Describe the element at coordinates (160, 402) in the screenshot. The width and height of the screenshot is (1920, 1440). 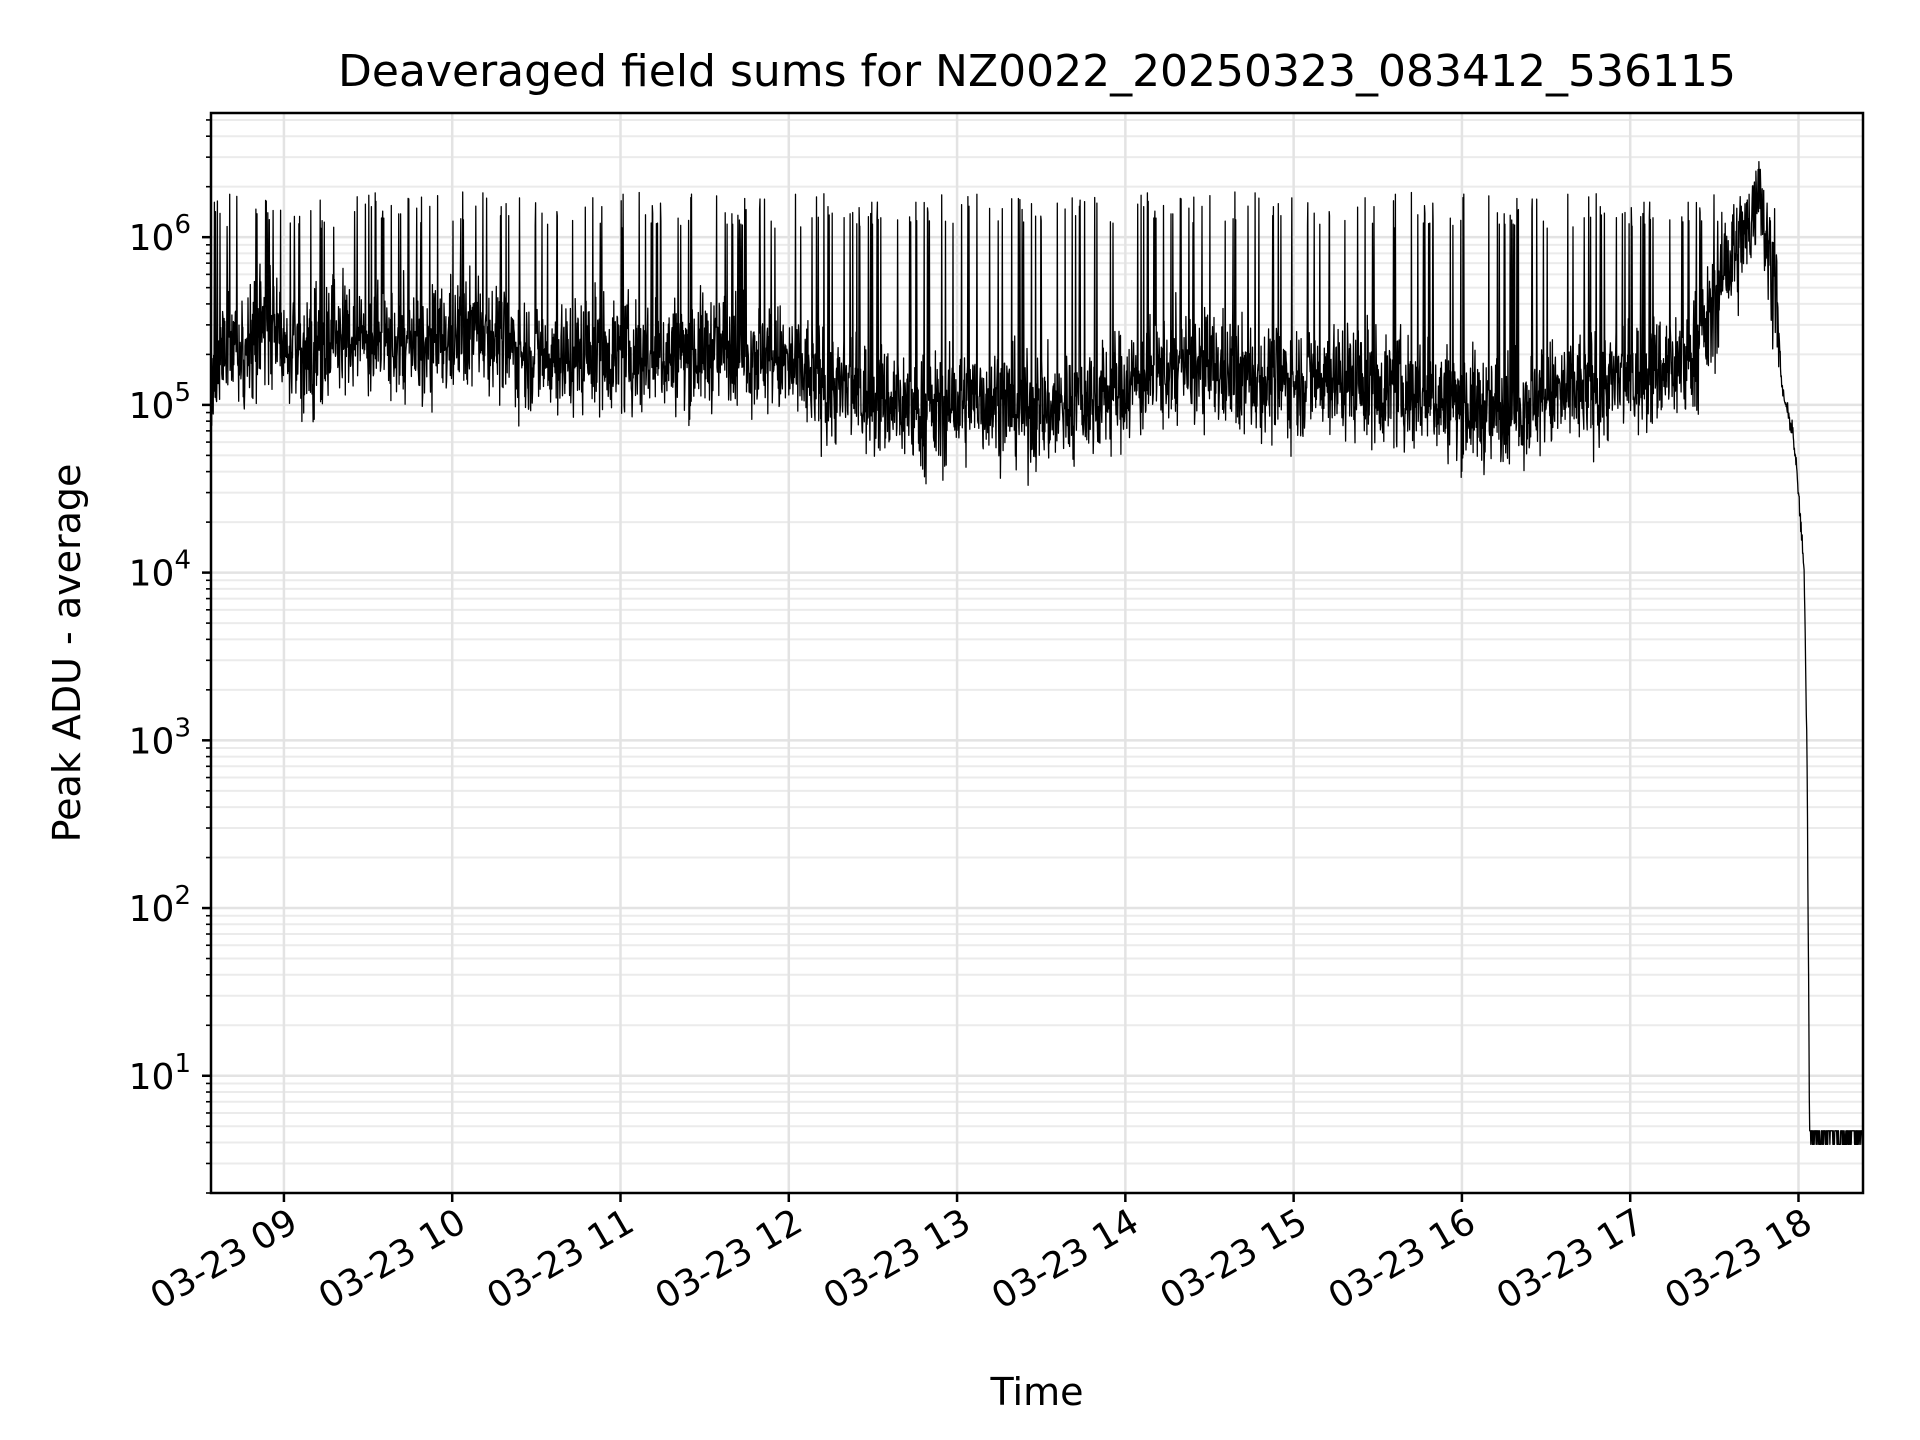
I see `y-tick-label: 10⁵` at that location.